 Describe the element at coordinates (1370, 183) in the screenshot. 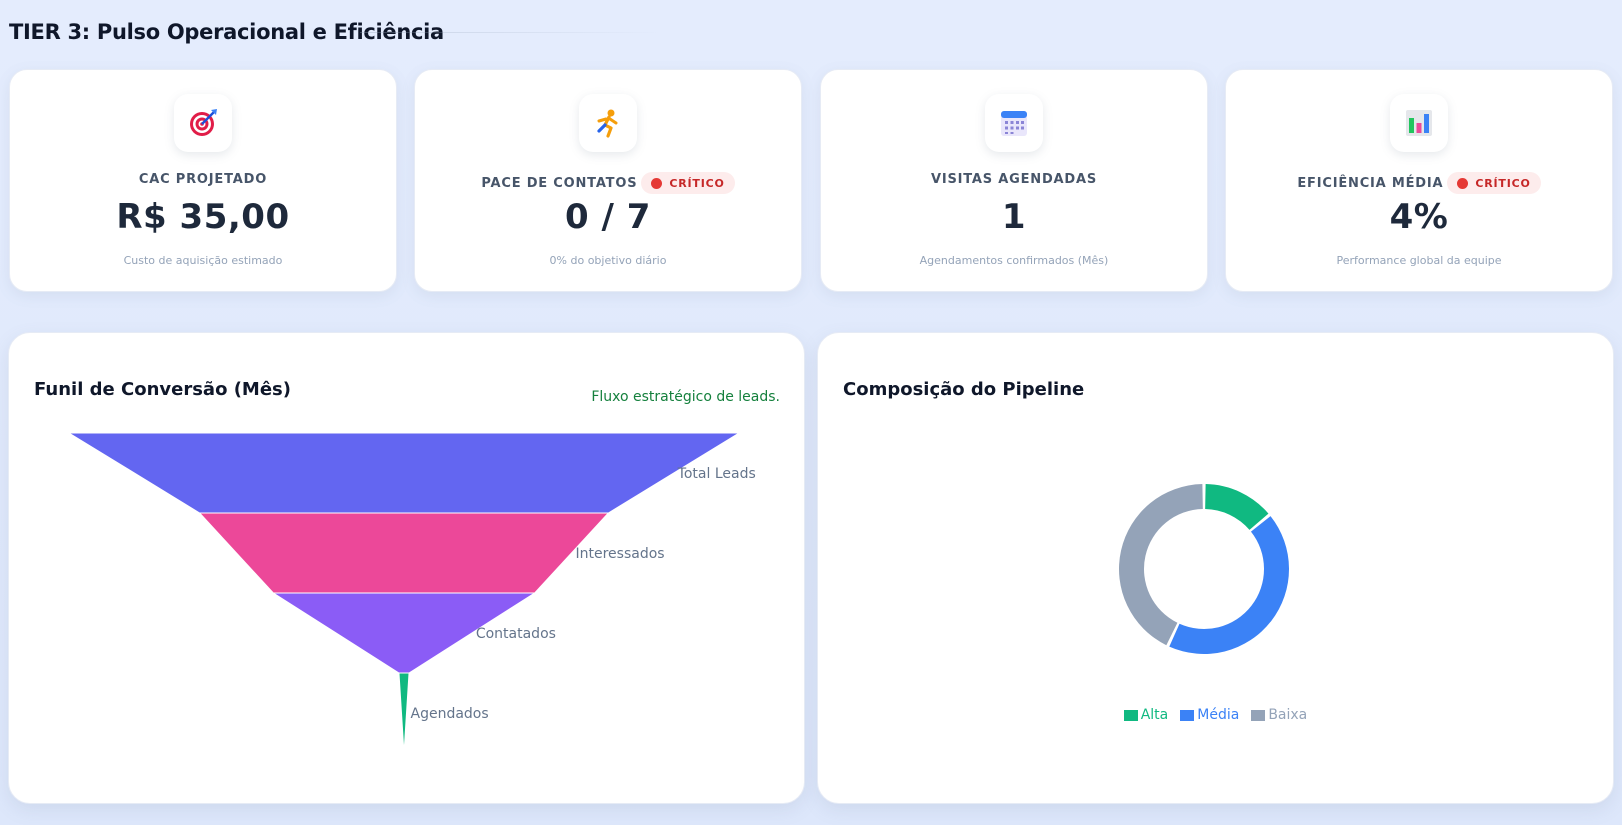

I see `kpi-label: EFICIÊNCIA MÉDIA` at that location.